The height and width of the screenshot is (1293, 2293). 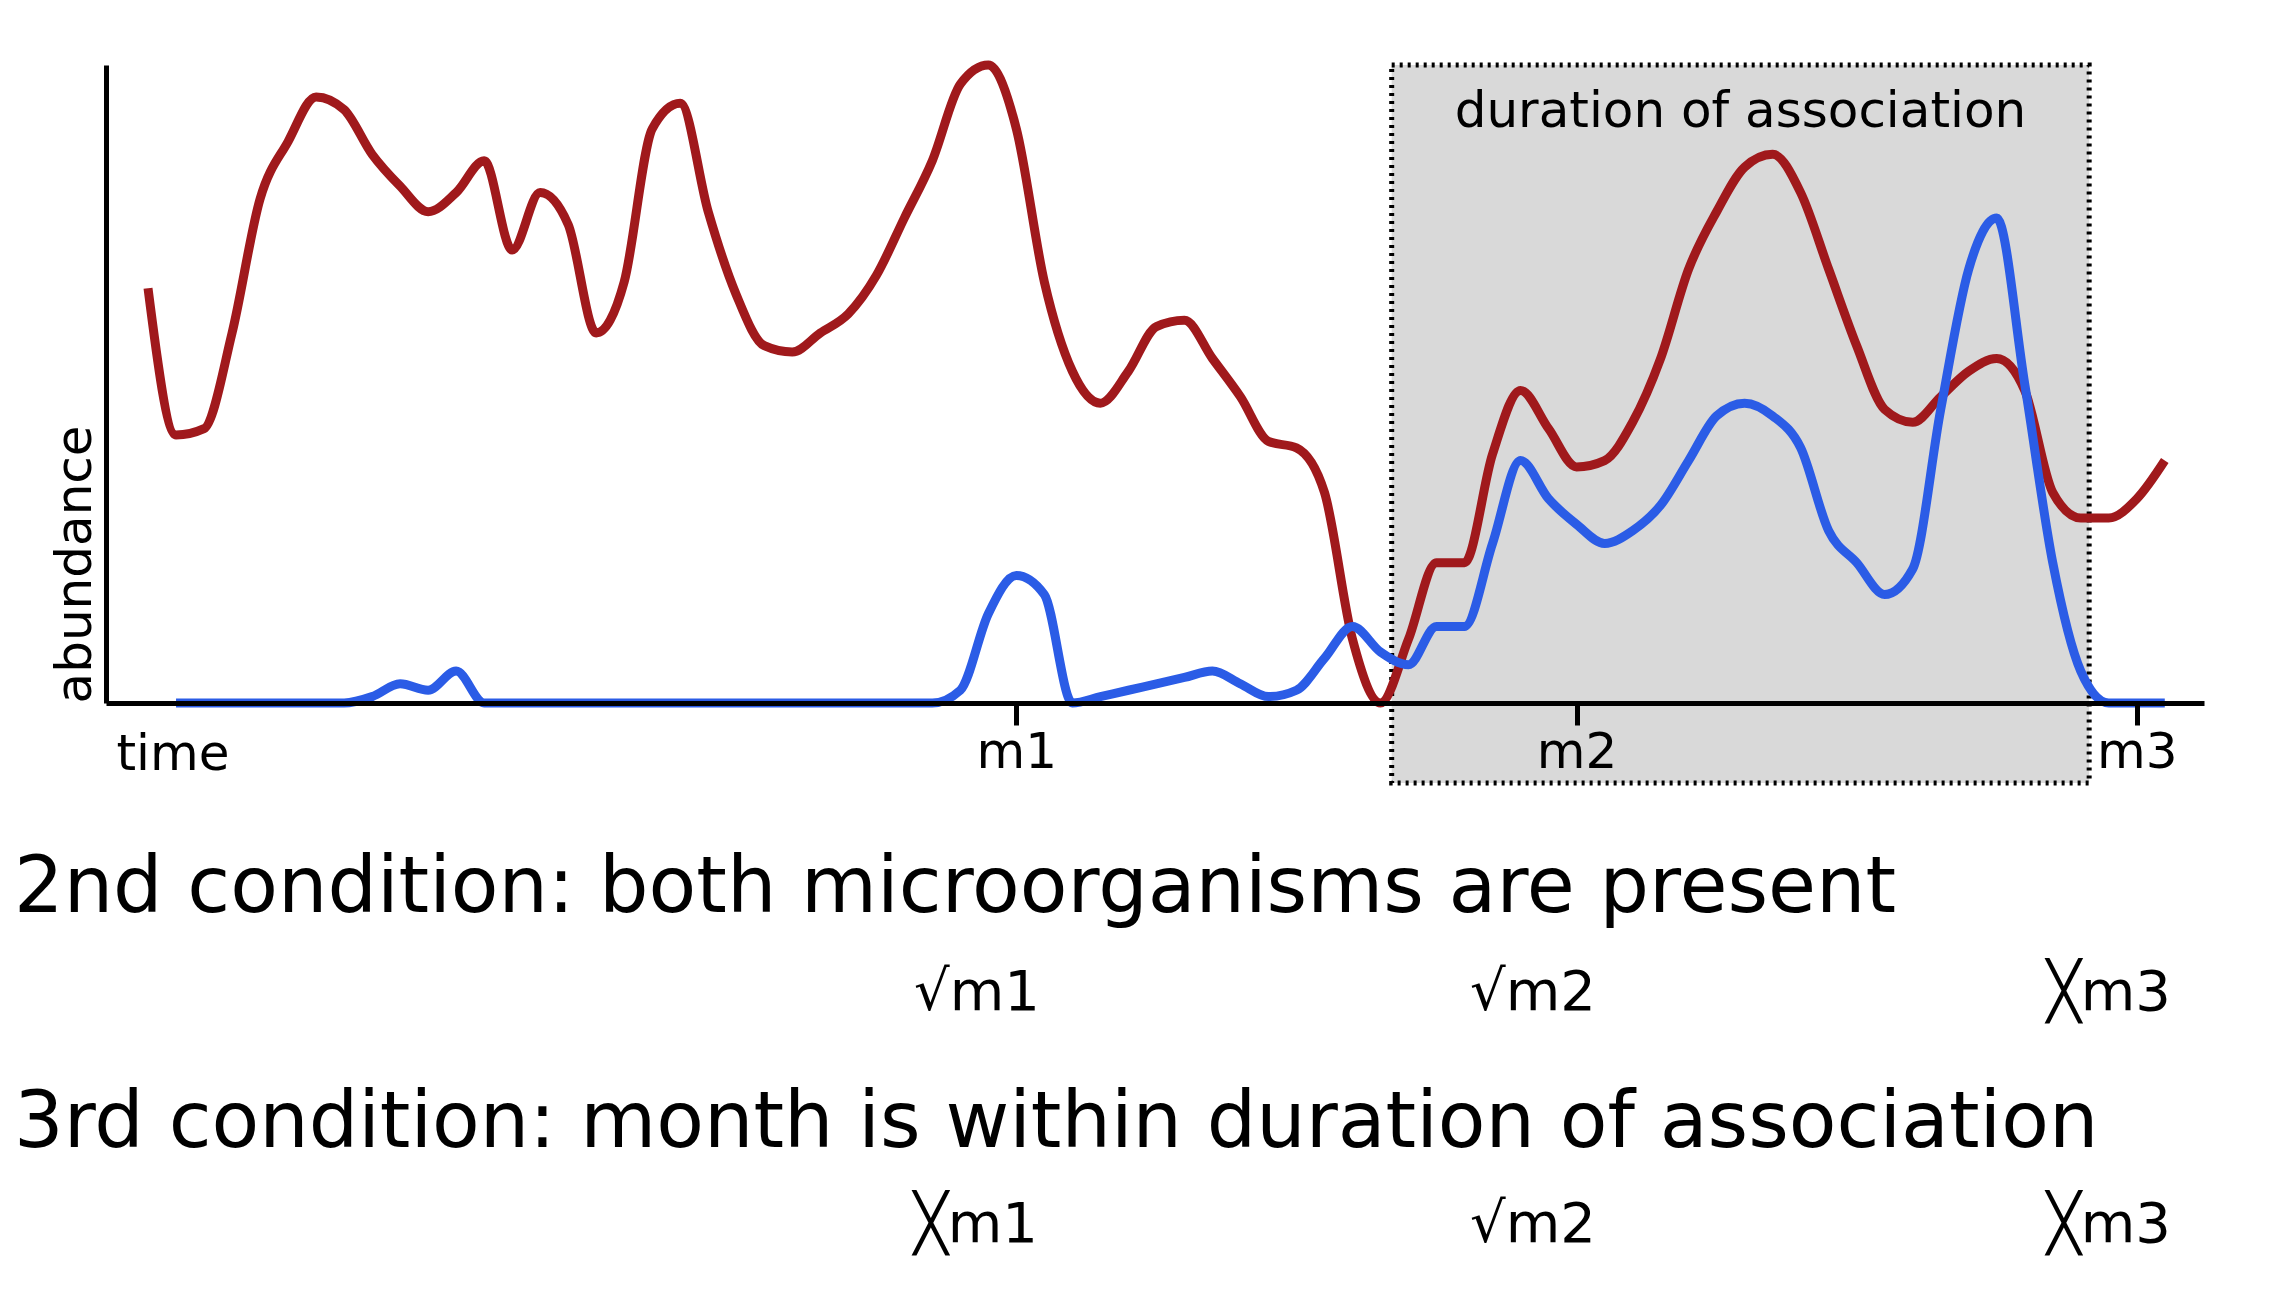 I want to click on x-tick-label: m3, so click(x=2137, y=750).